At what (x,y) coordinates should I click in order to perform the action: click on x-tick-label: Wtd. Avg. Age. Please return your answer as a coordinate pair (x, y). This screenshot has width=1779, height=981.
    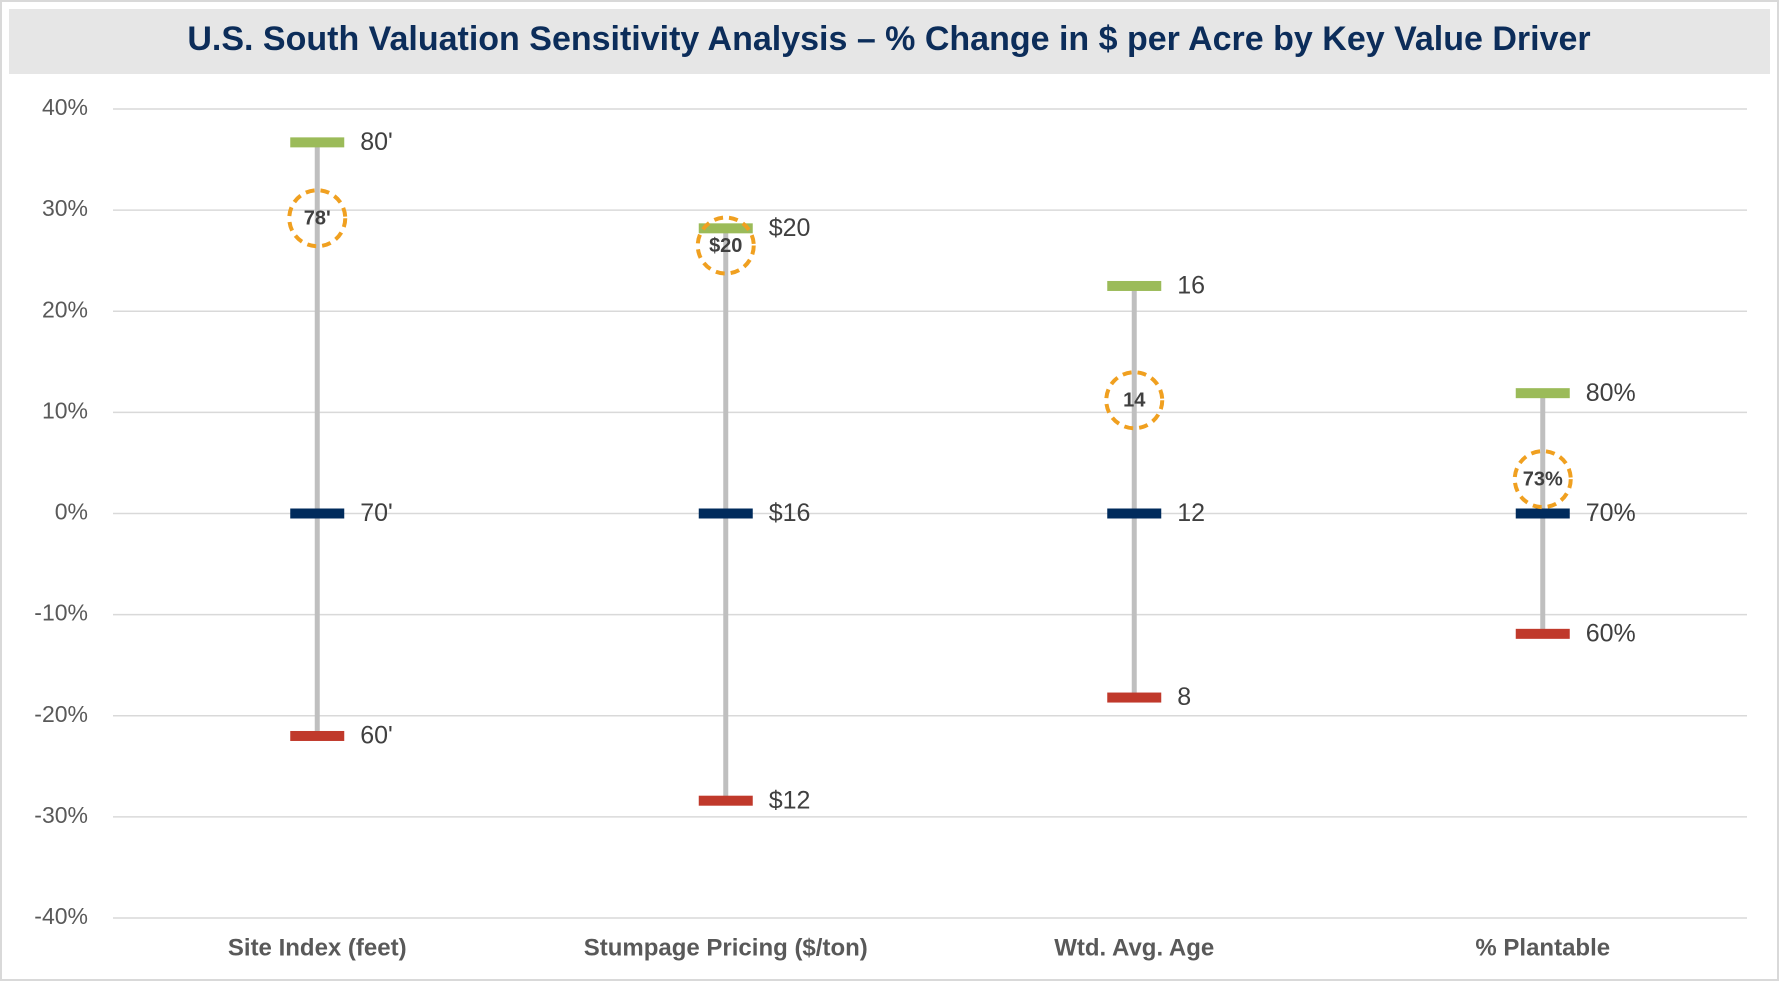
    Looking at the image, I should click on (1134, 947).